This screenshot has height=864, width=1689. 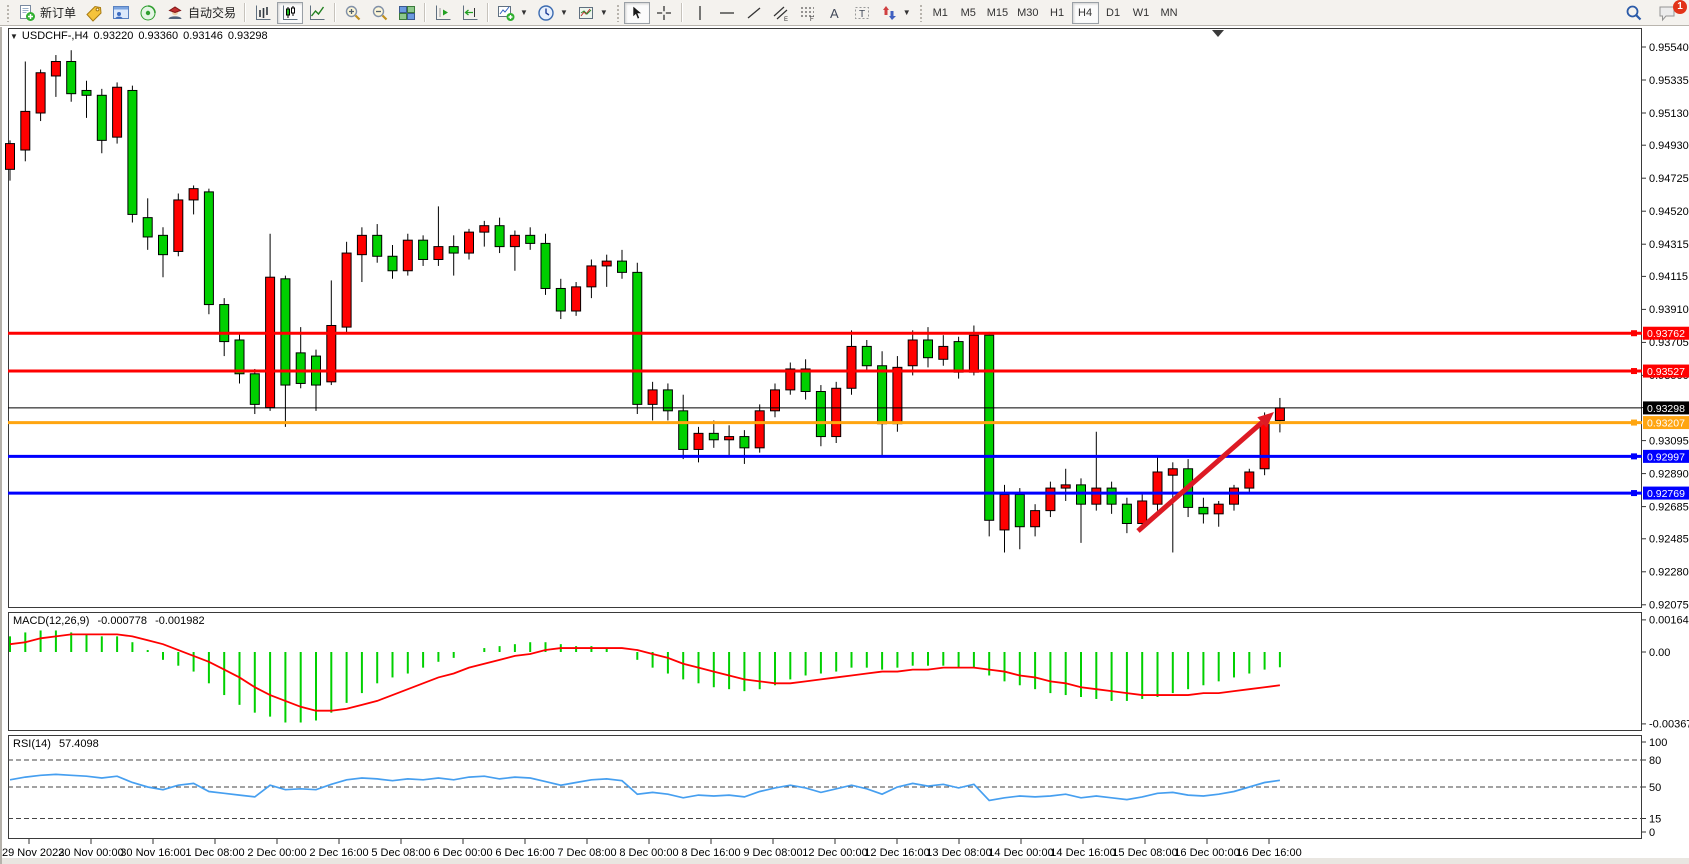 I want to click on zoom-in-button, so click(x=353, y=13).